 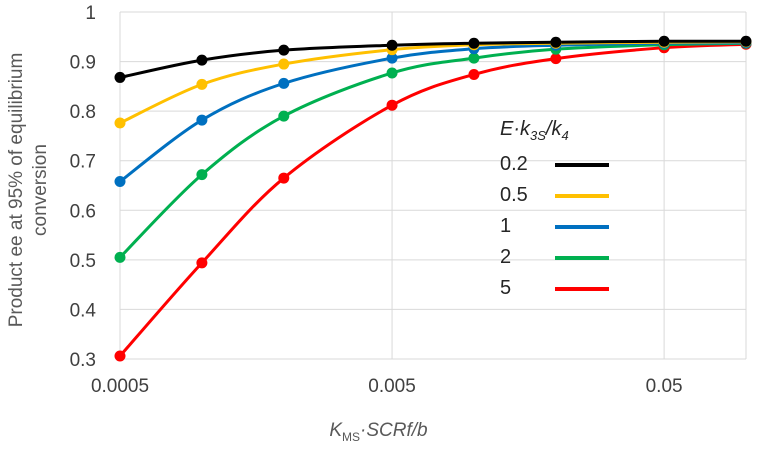 What do you see at coordinates (554, 257) in the screenshot?
I see `legend-entry: 2` at bounding box center [554, 257].